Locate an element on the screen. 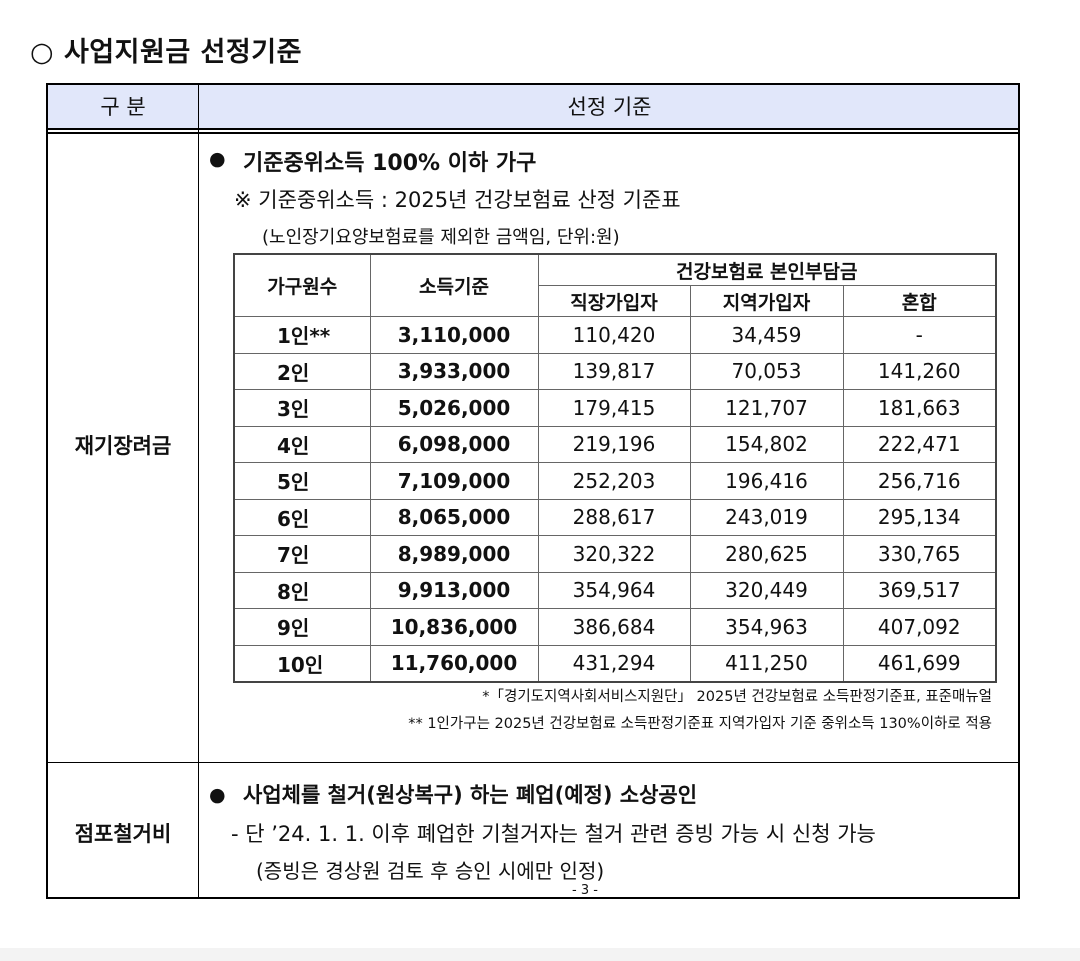  section1-note: ※ 기준중위소득 : 2025년 건강보험료 산정 기준표 is located at coordinates (457, 200).